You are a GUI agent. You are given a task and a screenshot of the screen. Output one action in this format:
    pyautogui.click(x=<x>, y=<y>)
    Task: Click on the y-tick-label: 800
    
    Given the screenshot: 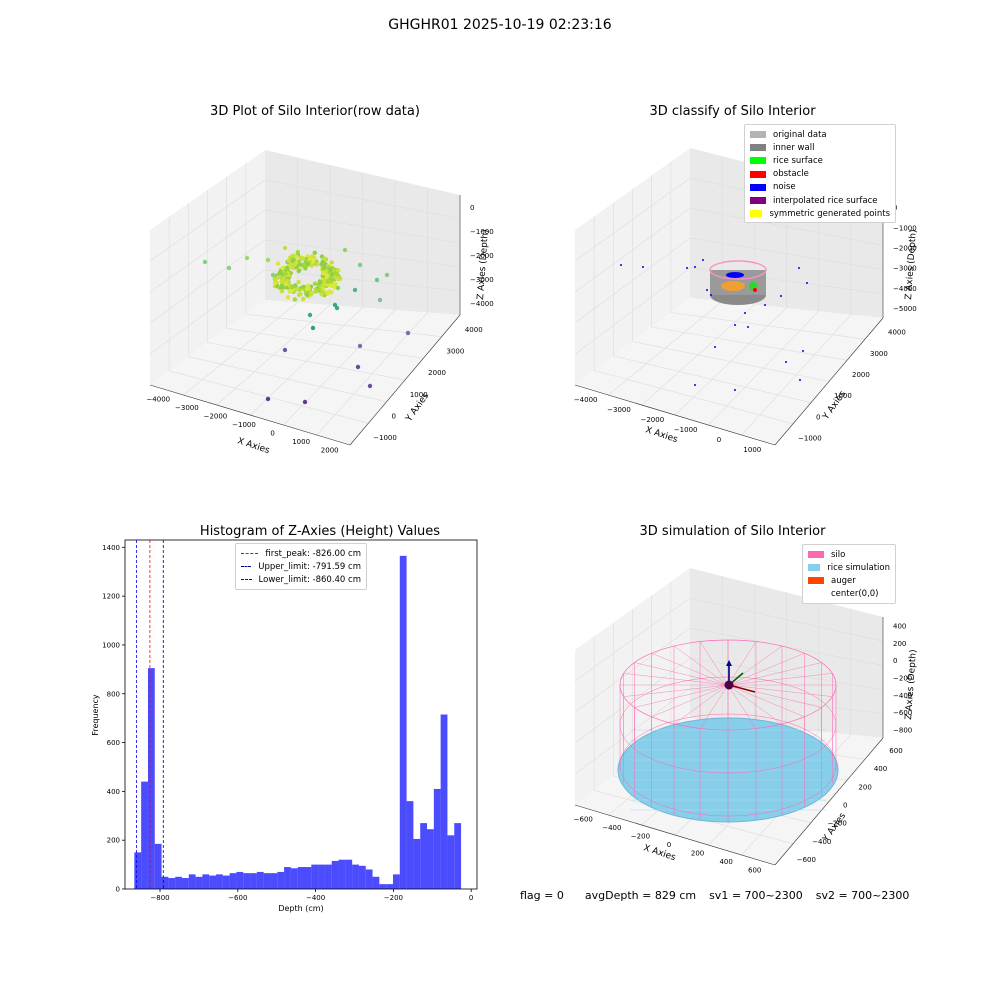 What is the action you would take?
    pyautogui.click(x=113, y=694)
    